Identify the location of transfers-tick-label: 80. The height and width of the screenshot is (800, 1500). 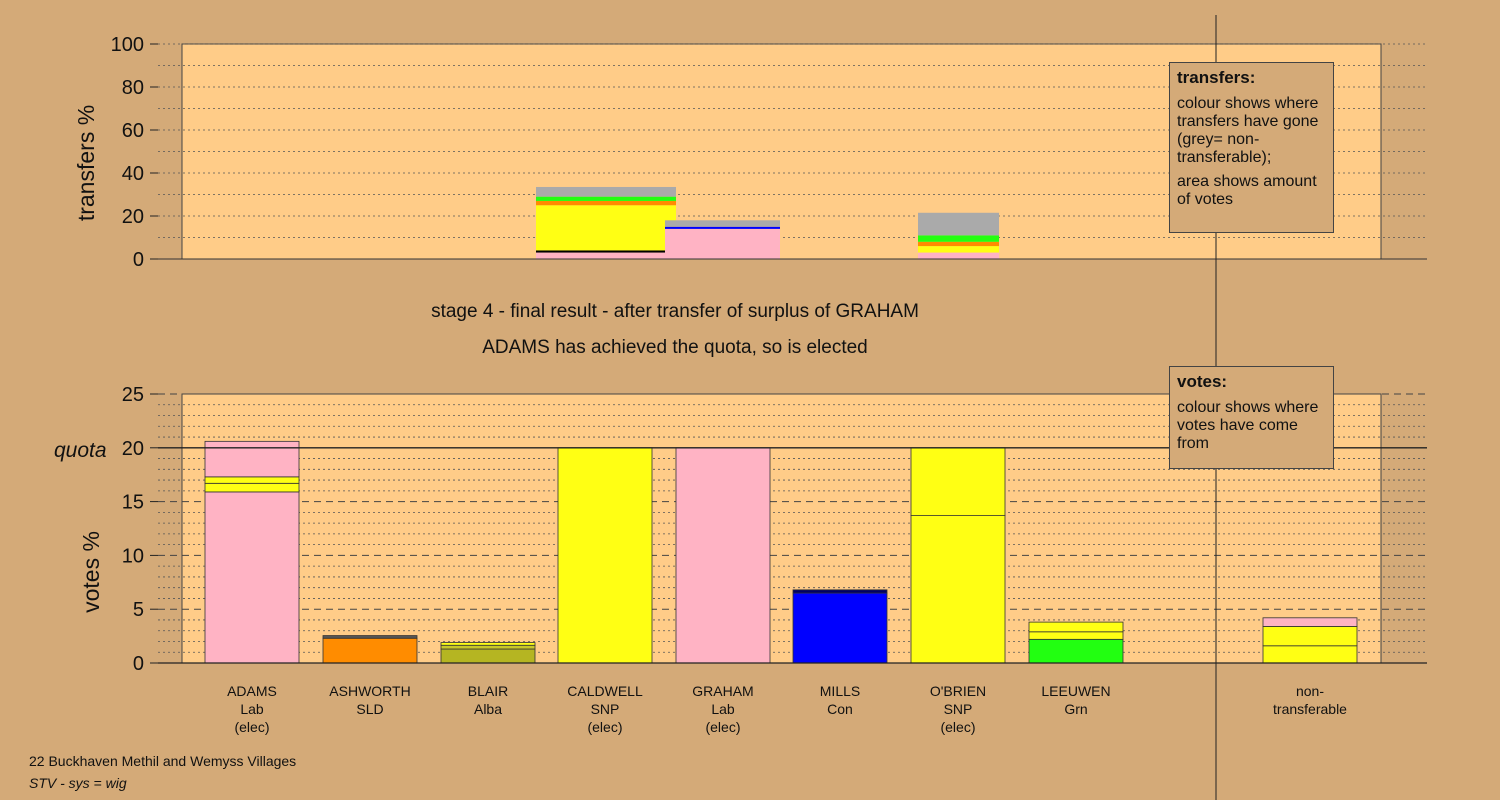
(133, 88).